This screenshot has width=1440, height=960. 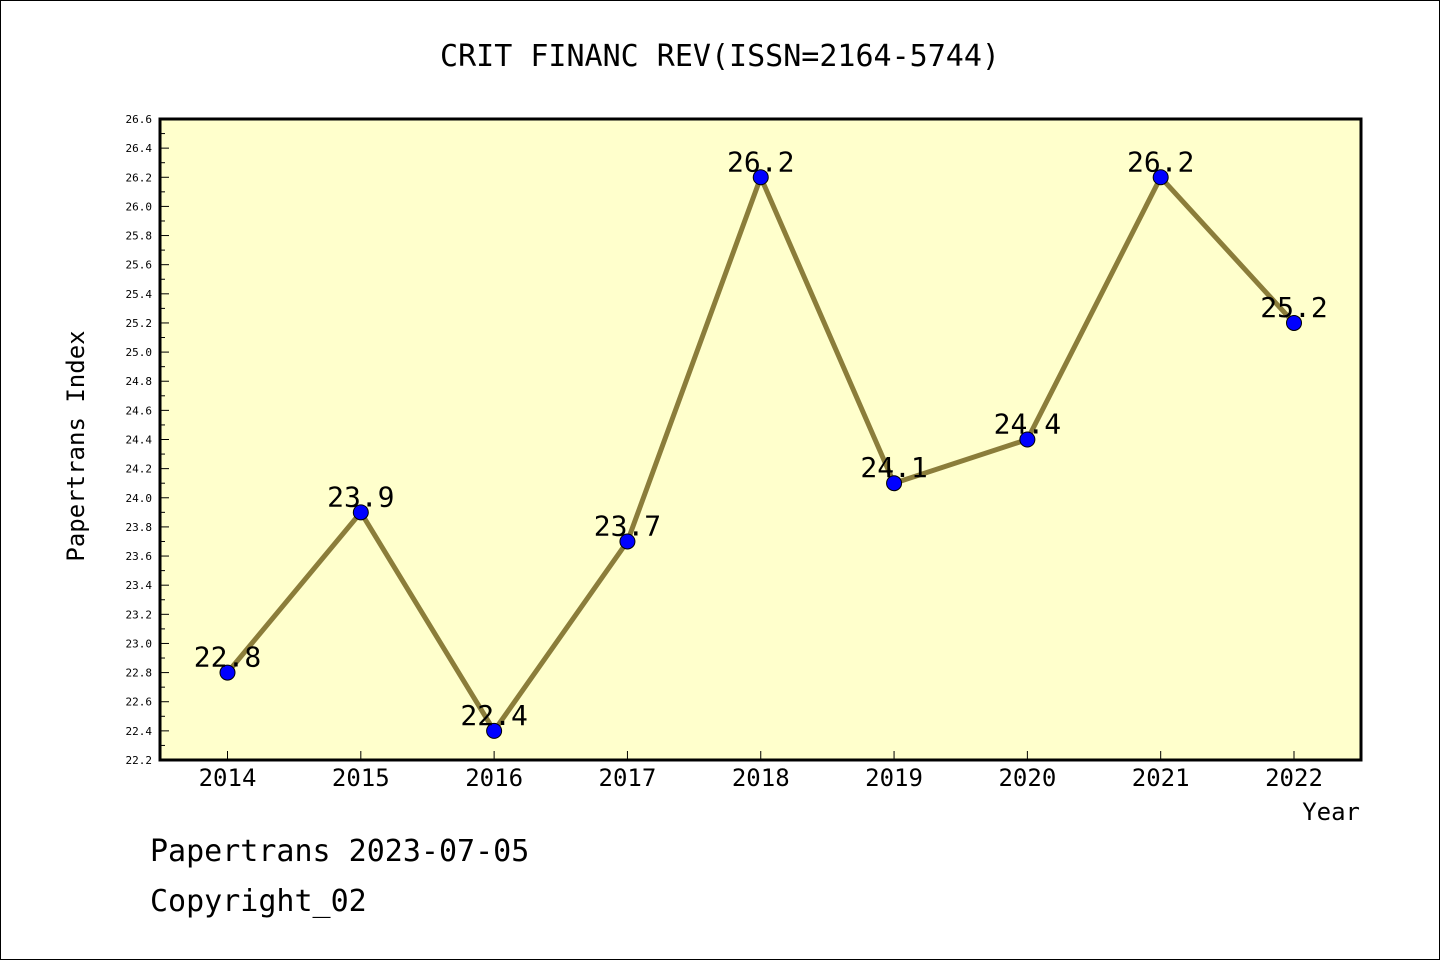 I want to click on x-tick-label: 2022, so click(x=1294, y=778).